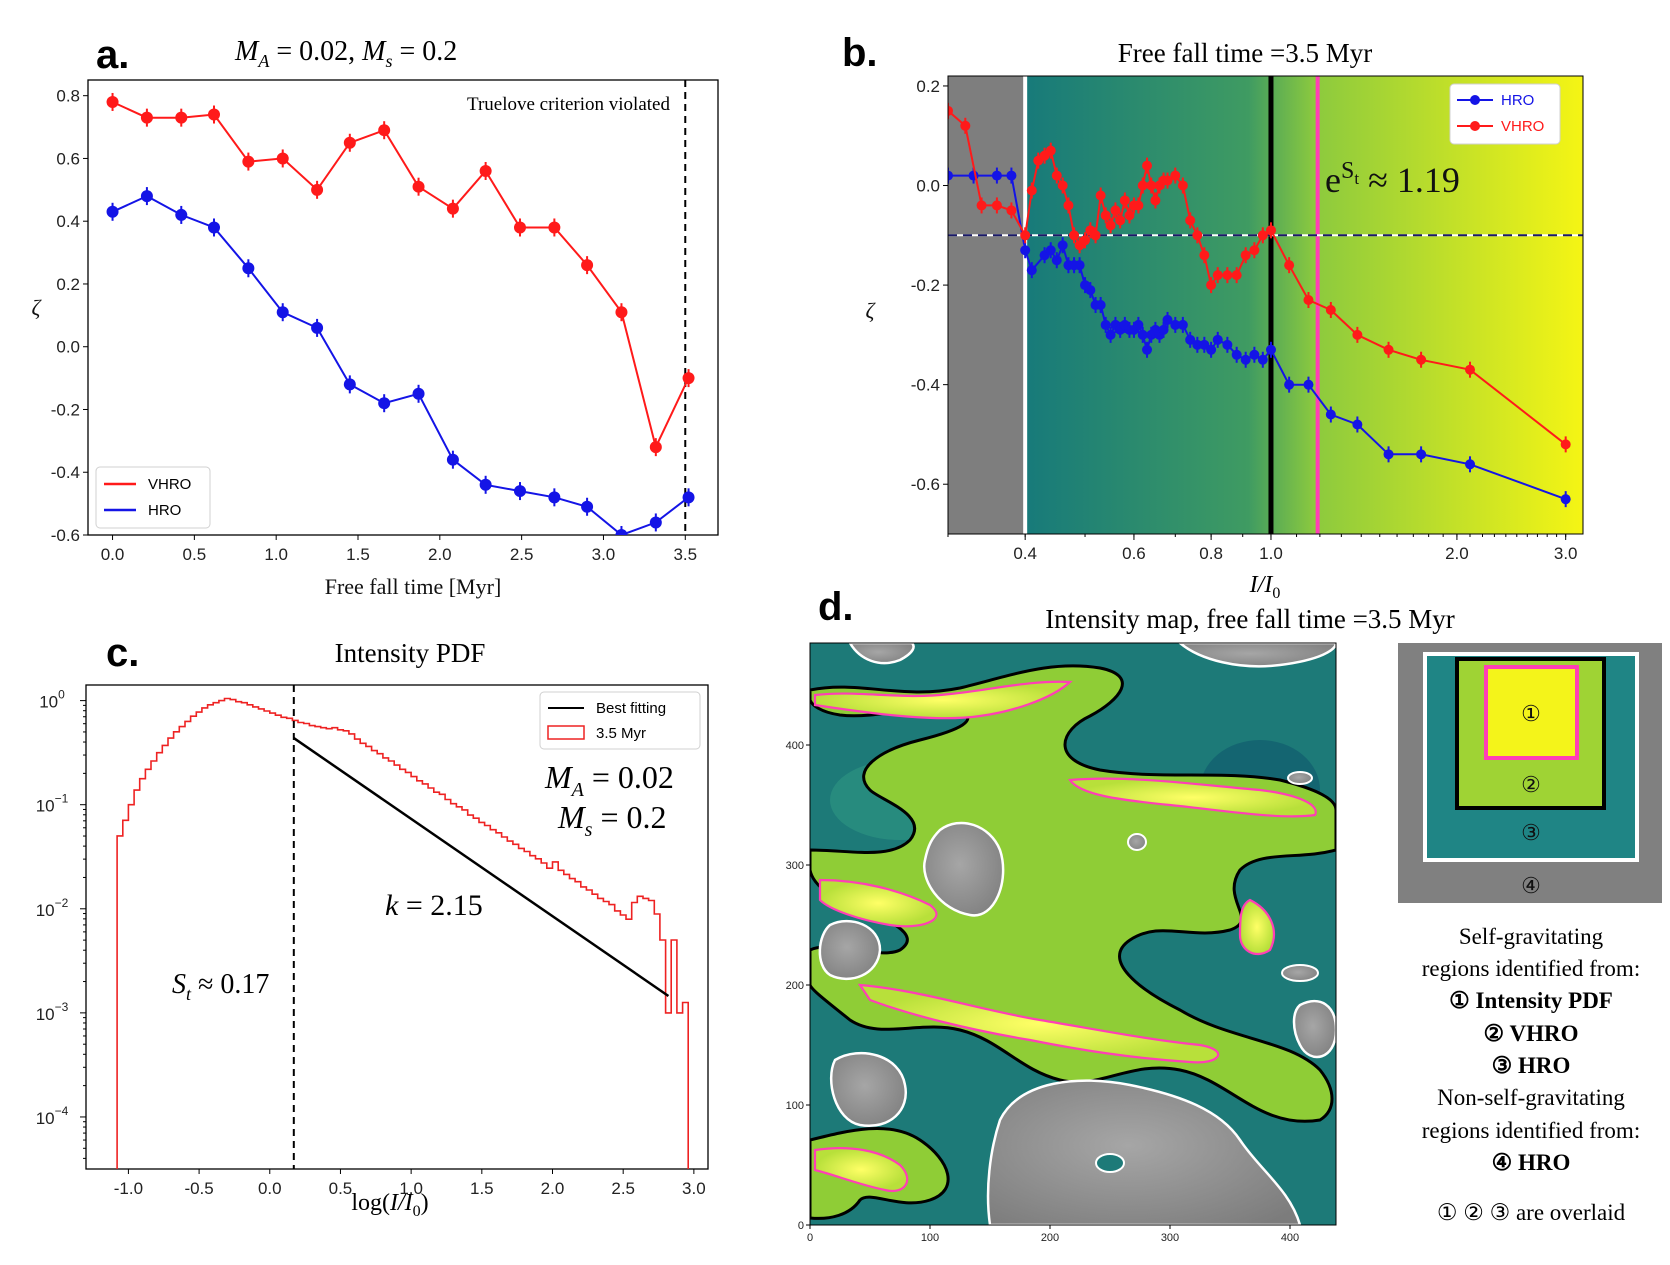 The height and width of the screenshot is (1265, 1670). What do you see at coordinates (52, 1012) in the screenshot?
I see `y-tick-label: 10⁻³` at bounding box center [52, 1012].